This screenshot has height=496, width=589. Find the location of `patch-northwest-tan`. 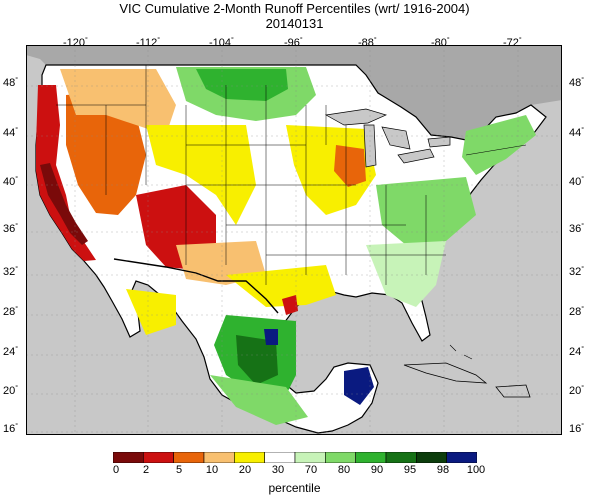

patch-northwest-tan is located at coordinates (118, 102).